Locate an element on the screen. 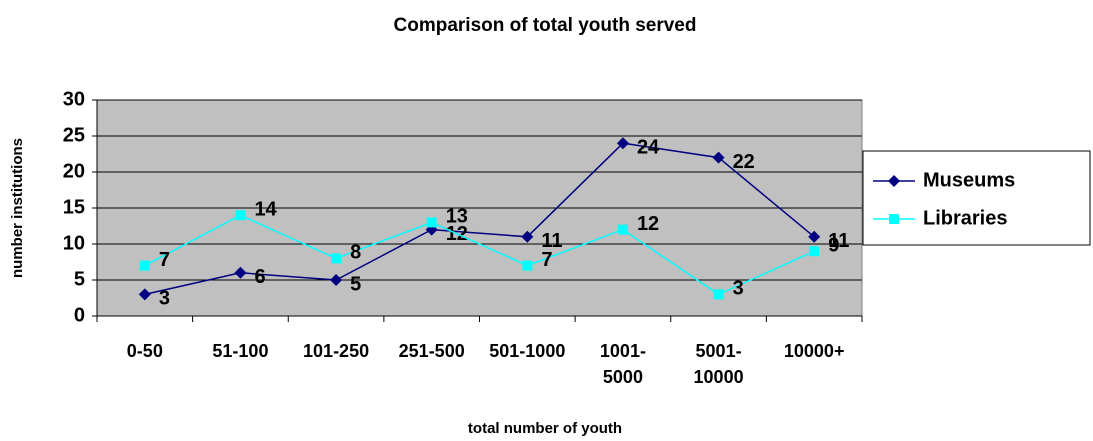 This screenshot has height=441, width=1093. y-axis-label: number institutions is located at coordinates (17, 208).